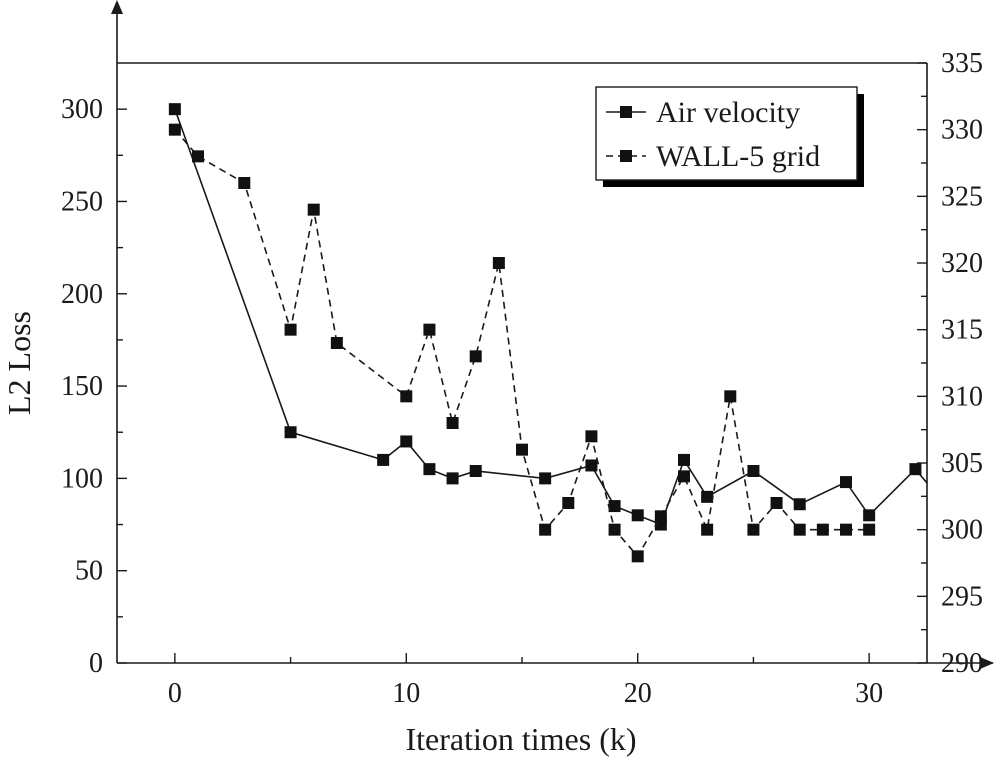  What do you see at coordinates (738, 156) in the screenshot?
I see `legend-label-2: WALL-5 grid` at bounding box center [738, 156].